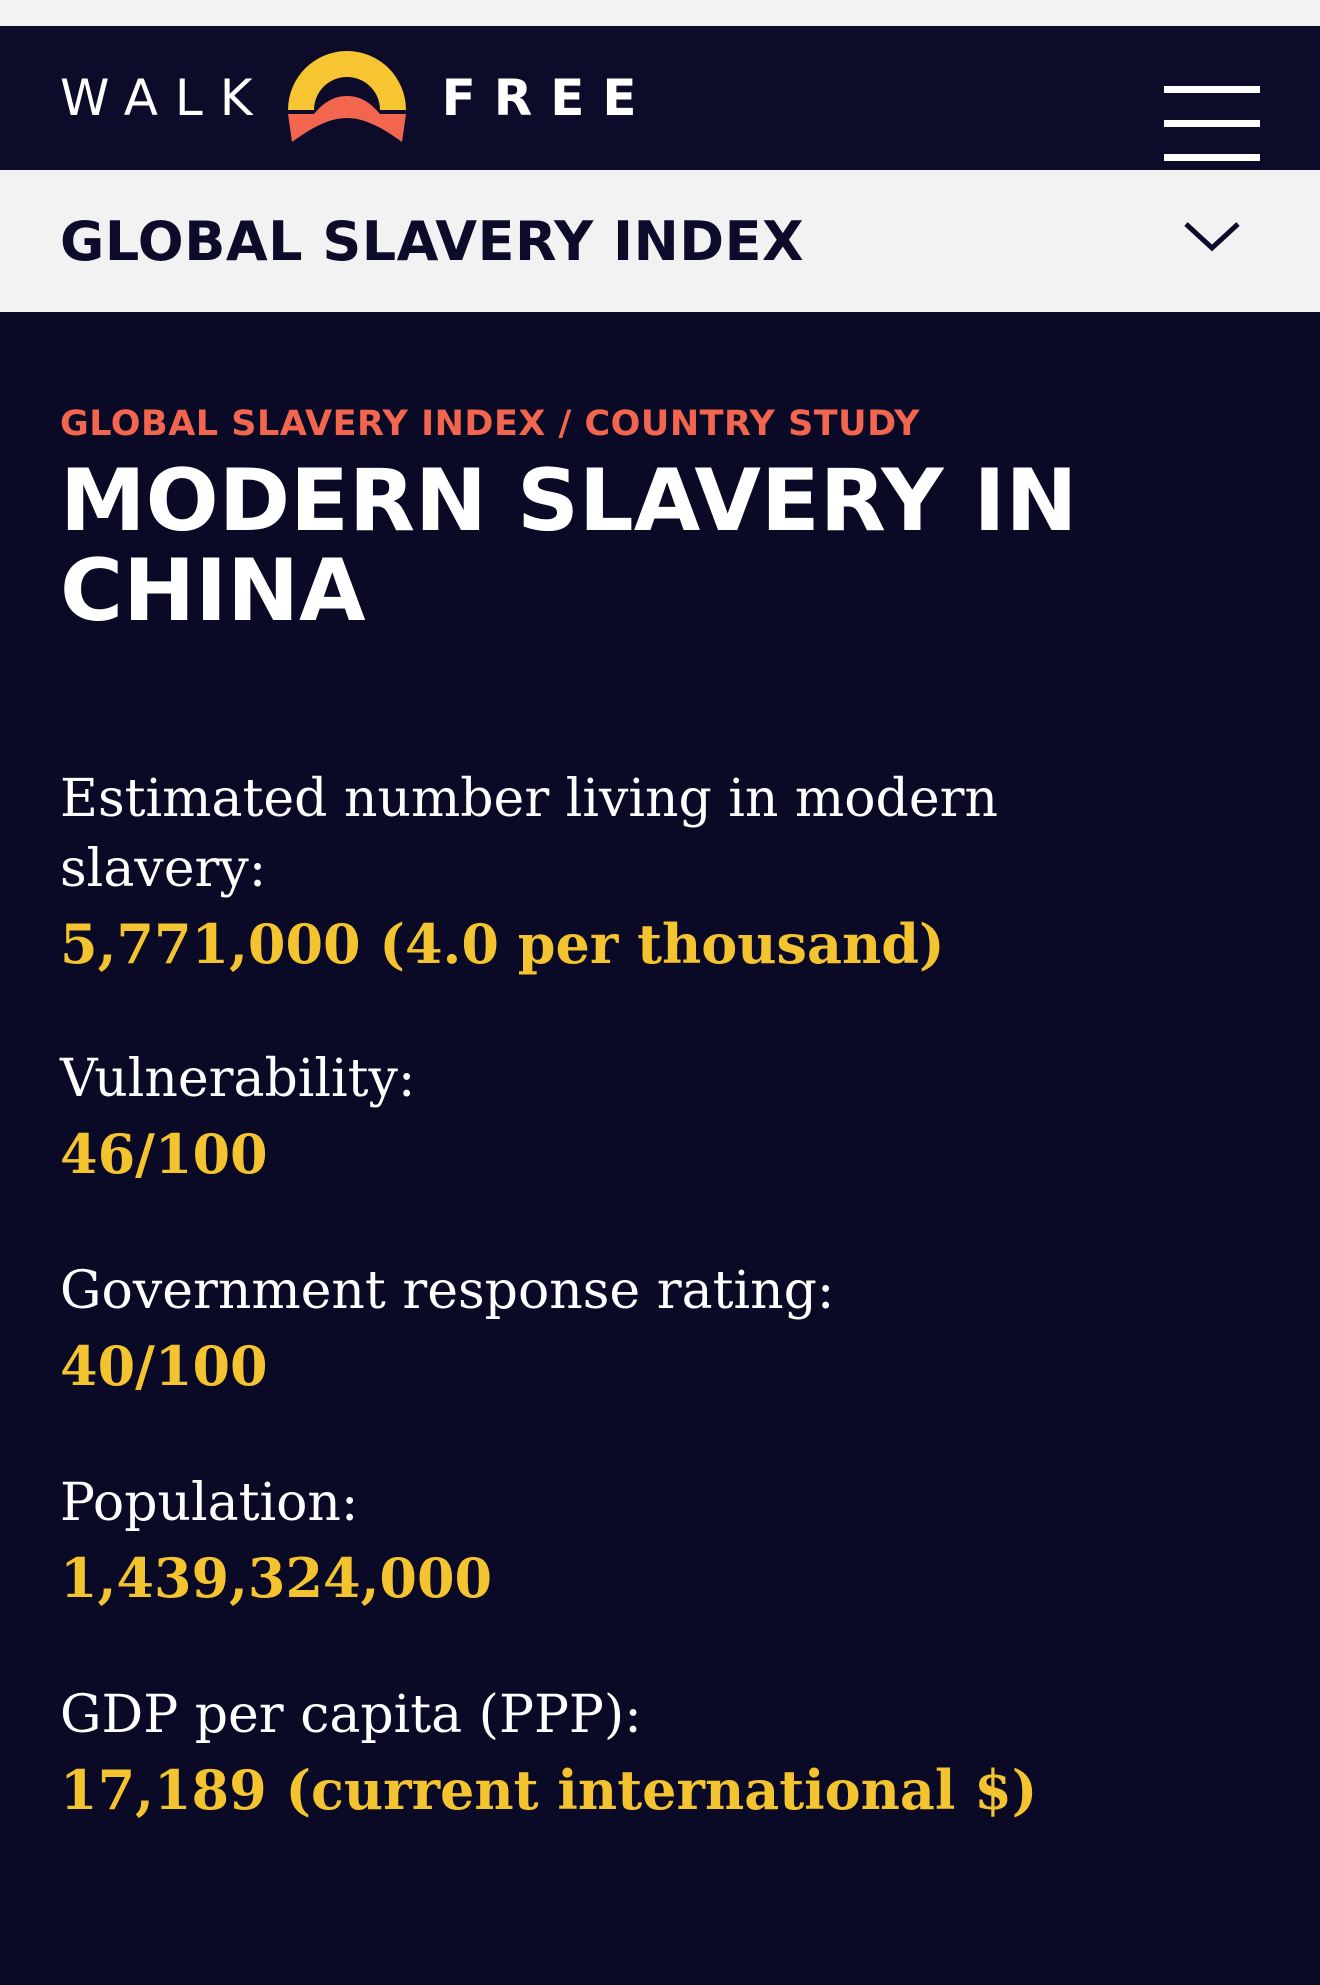 The height and width of the screenshot is (1985, 1320). I want to click on section-nav-title: GLOBAL SLAVERY INDEX, so click(432, 241).